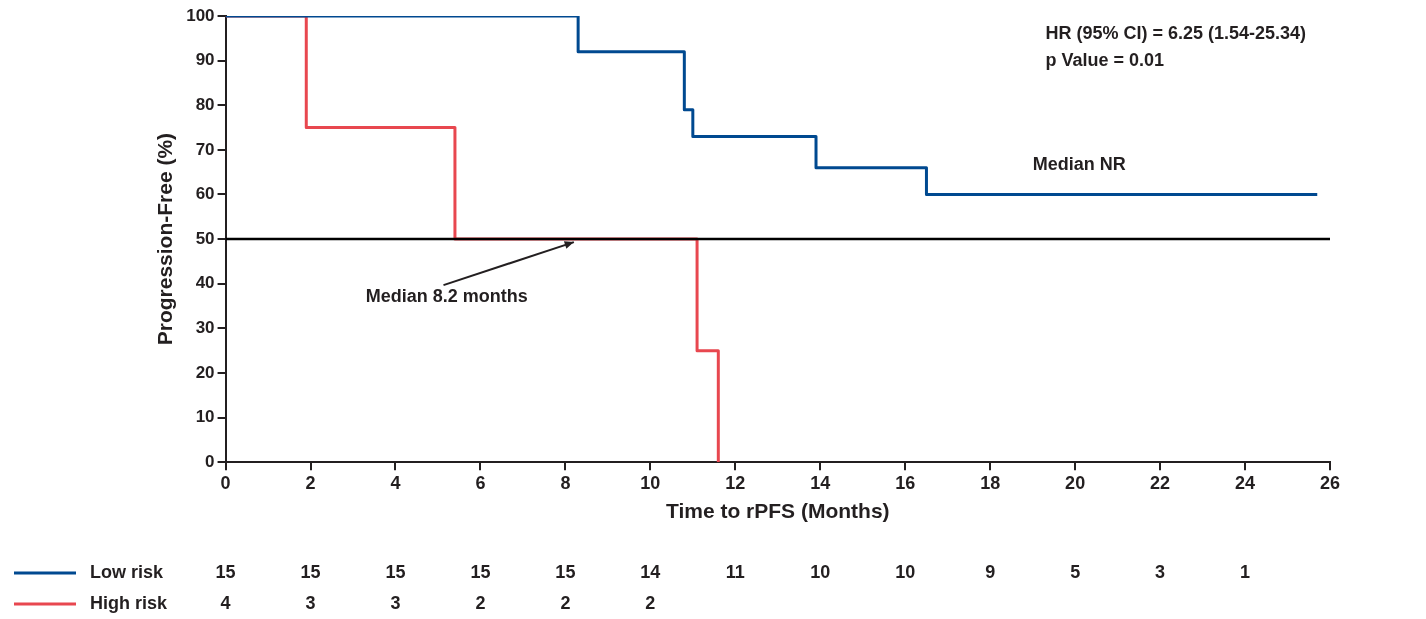 The height and width of the screenshot is (619, 1426). I want to click on annotation: Median NR, so click(1079, 164).